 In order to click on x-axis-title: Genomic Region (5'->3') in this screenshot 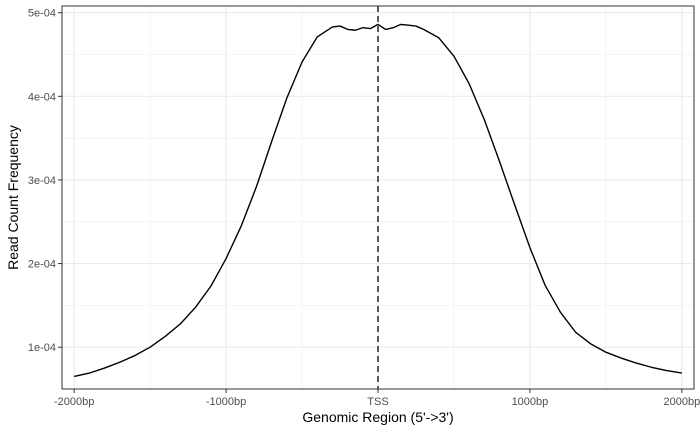, I will do `click(377, 417)`.